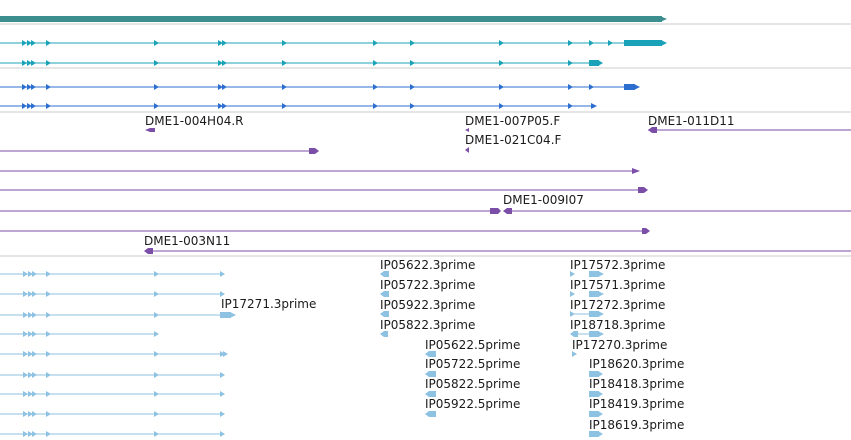  What do you see at coordinates (187, 241) in the screenshot?
I see `est-label: DME1-003N11` at bounding box center [187, 241].